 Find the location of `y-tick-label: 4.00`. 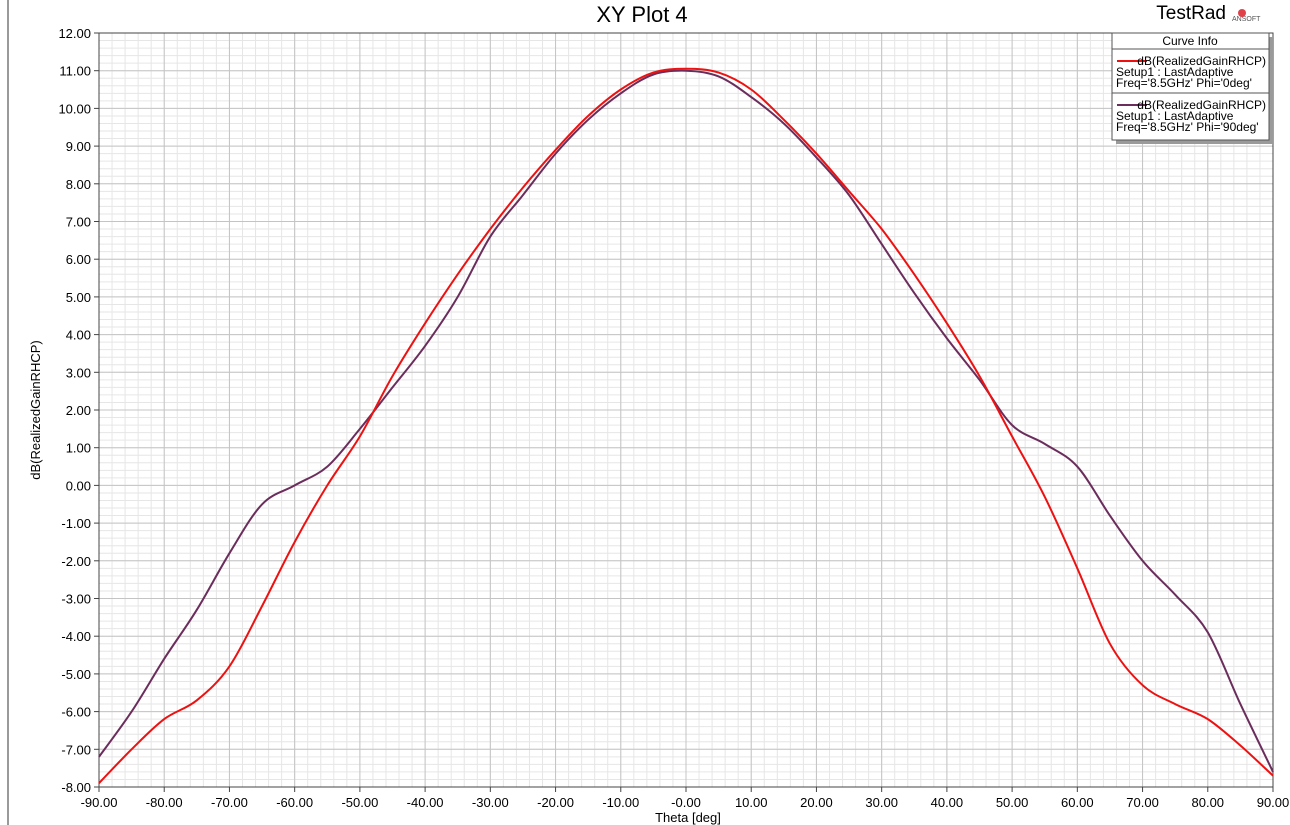

y-tick-label: 4.00 is located at coordinates (78, 335).